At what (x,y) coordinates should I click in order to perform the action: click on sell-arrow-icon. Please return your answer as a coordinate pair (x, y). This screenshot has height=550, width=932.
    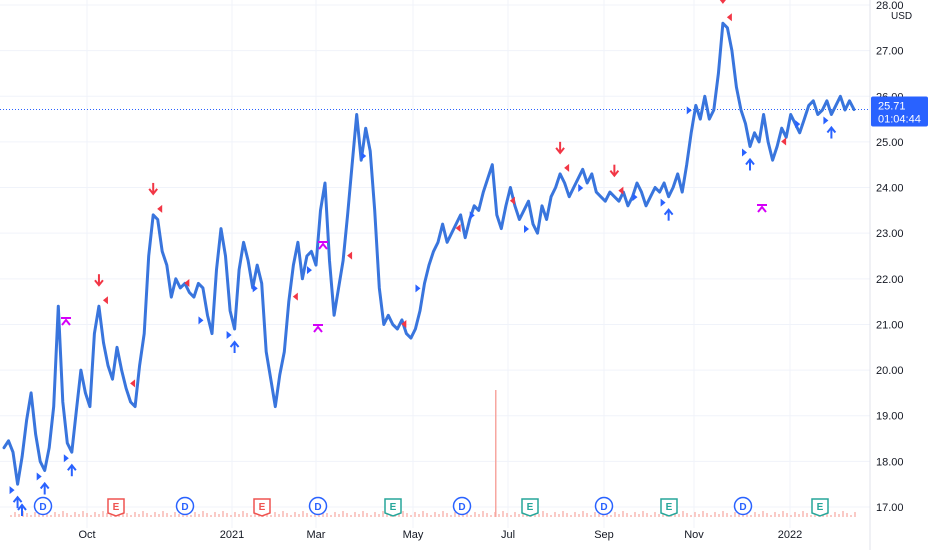
    Looking at the image, I should click on (560, 148).